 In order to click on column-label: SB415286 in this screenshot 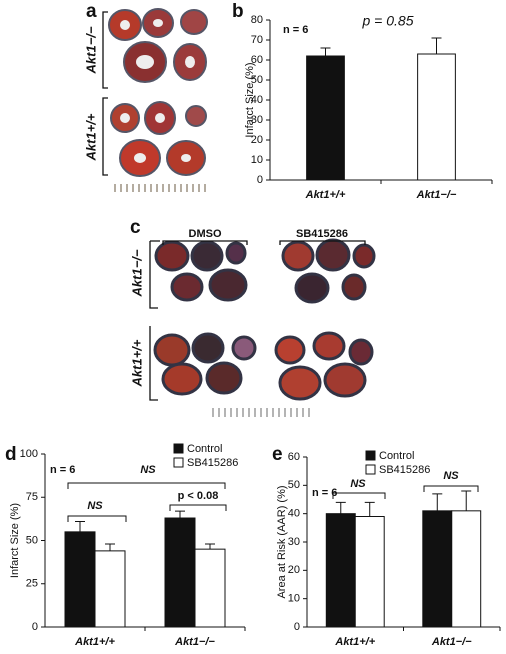, I will do `click(322, 234)`.